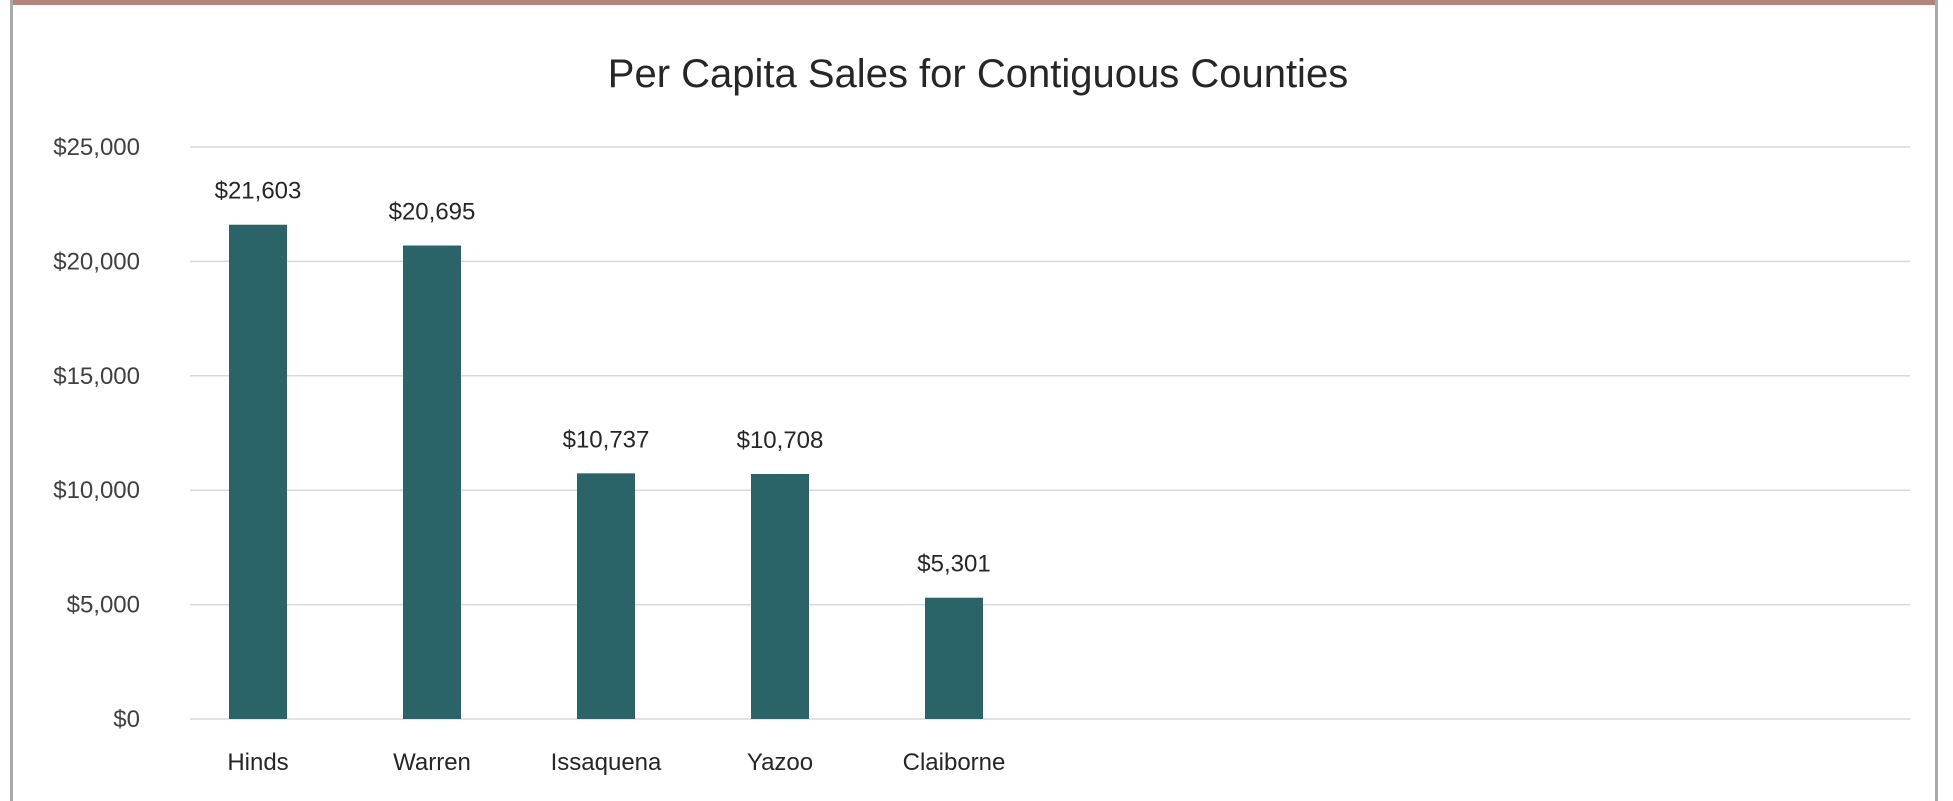  I want to click on category-label-issaquena: Issaquena, so click(606, 762).